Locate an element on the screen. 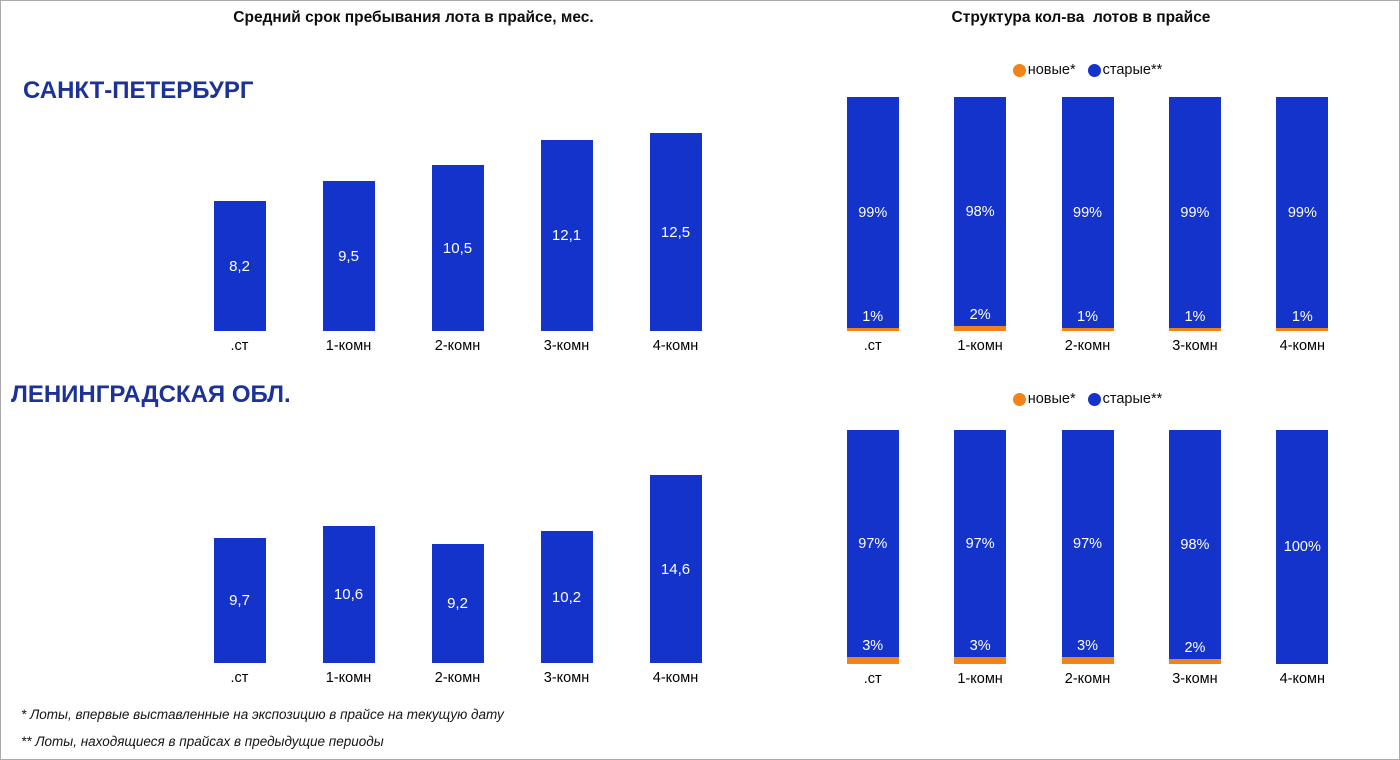 The width and height of the screenshot is (1400, 760). bar-slot: 8,2 is located at coordinates (239, 214).